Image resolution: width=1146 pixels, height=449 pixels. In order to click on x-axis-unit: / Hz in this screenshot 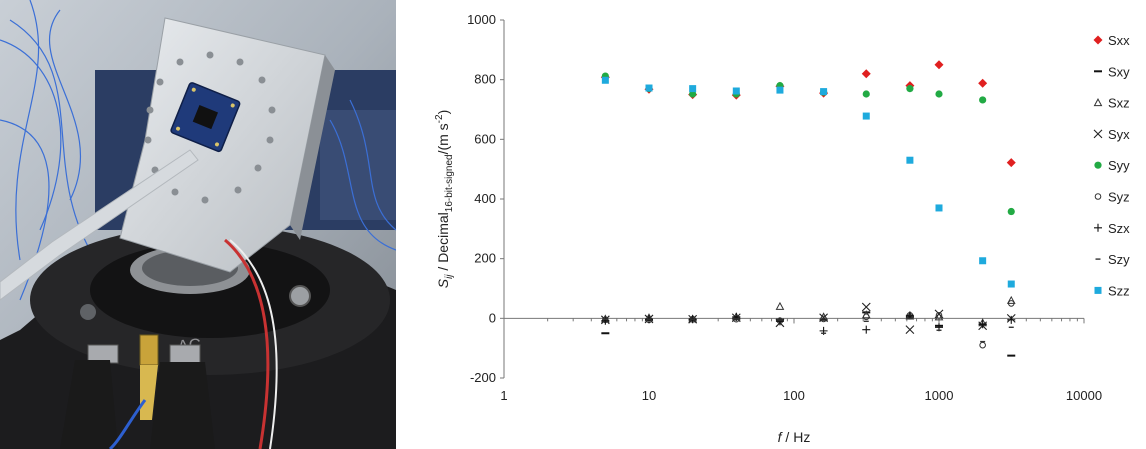, I will do `click(796, 437)`.